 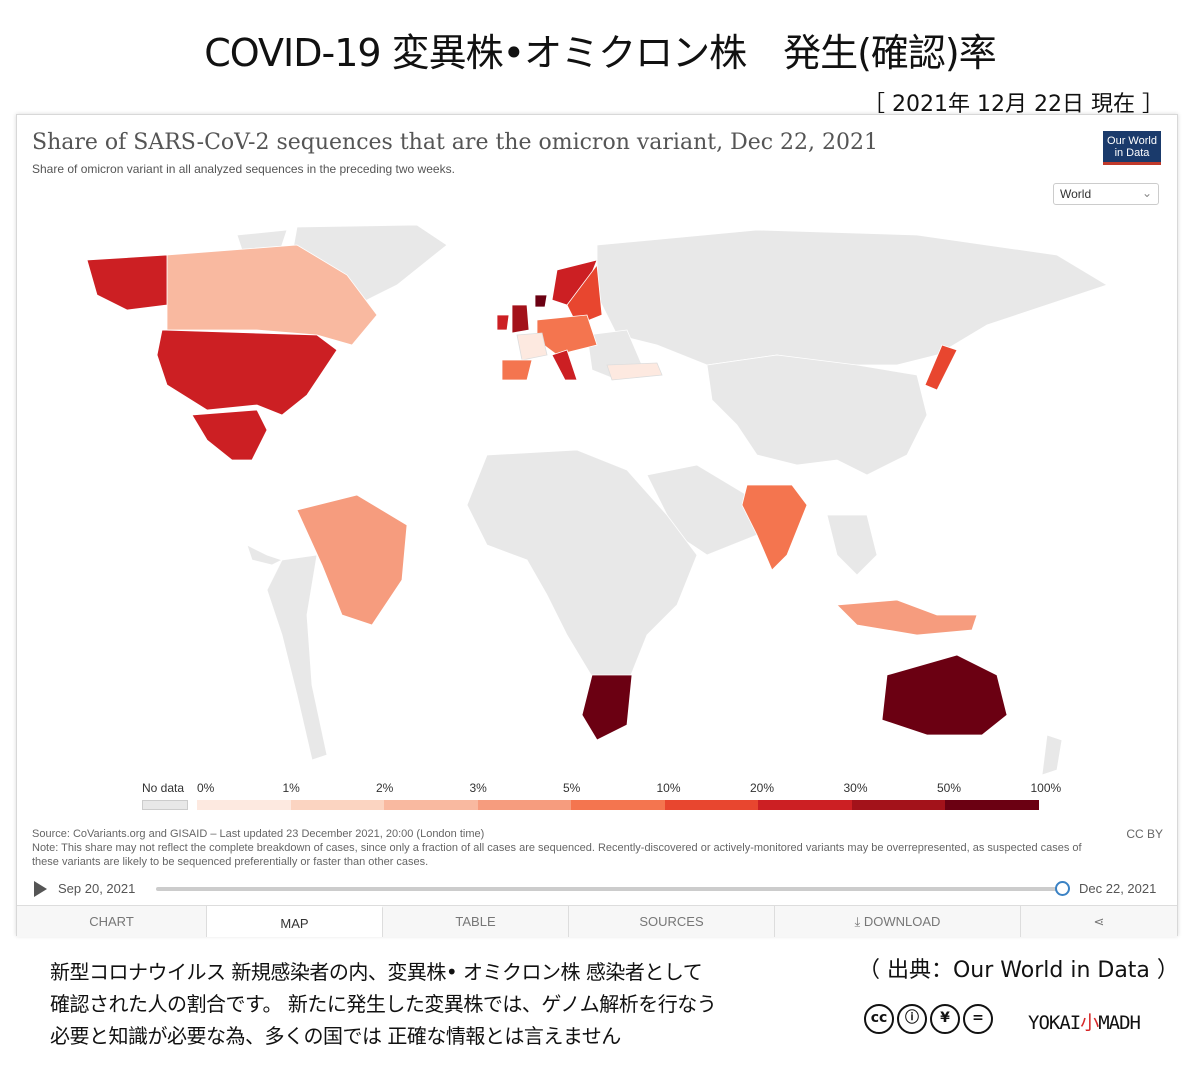 What do you see at coordinates (1018, 970) in the screenshot?
I see `source-credit: （ 出典：Our World in Data ）` at bounding box center [1018, 970].